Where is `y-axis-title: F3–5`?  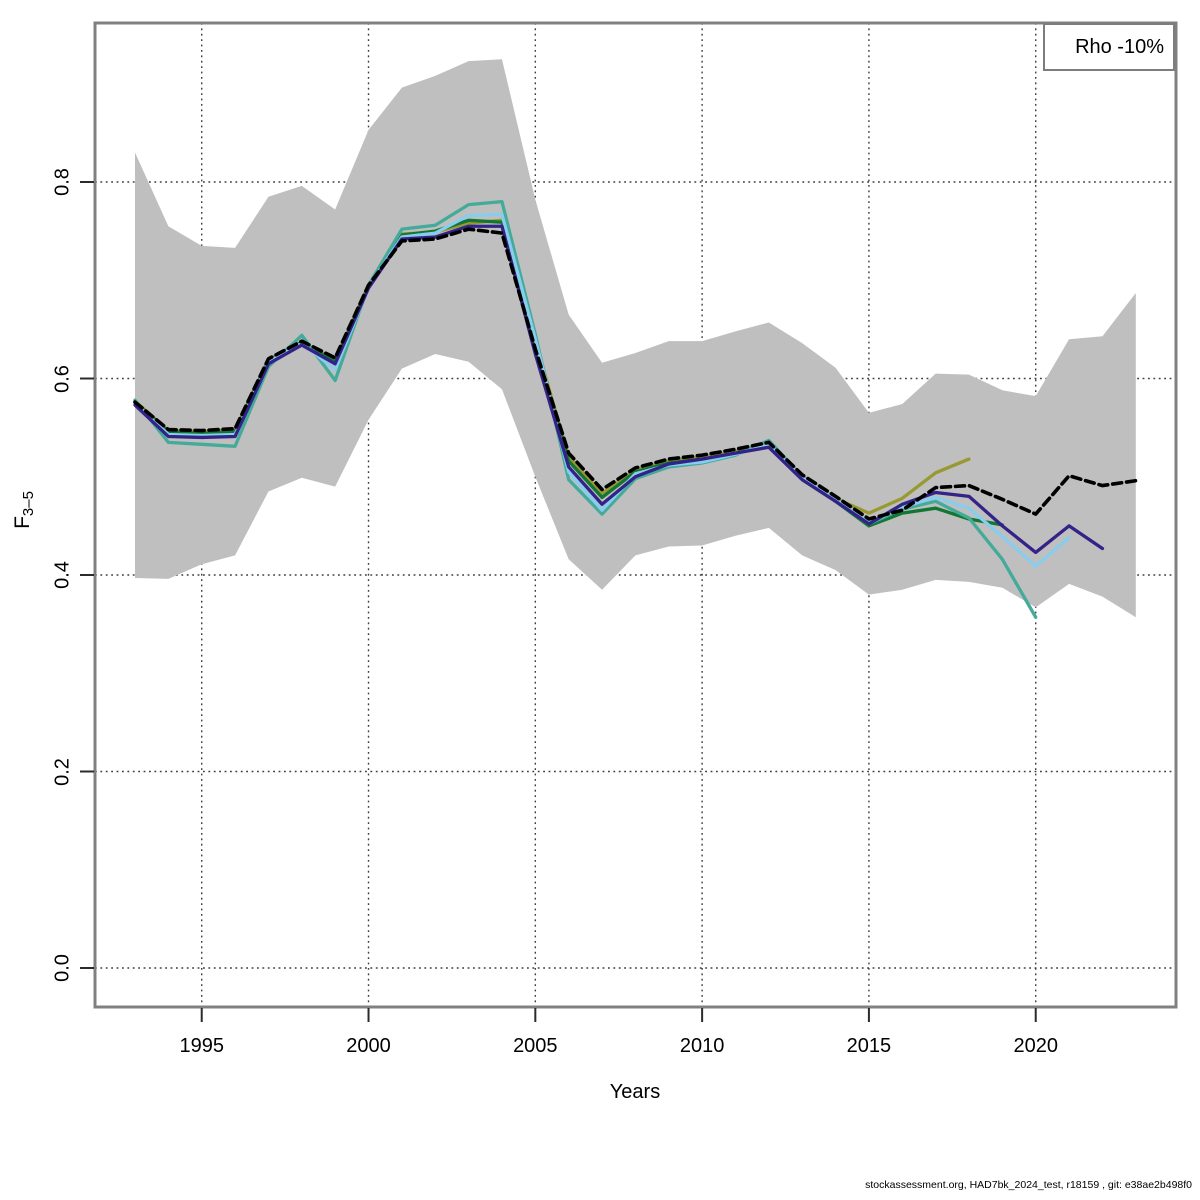 y-axis-title: F3–5 is located at coordinates (24, 510).